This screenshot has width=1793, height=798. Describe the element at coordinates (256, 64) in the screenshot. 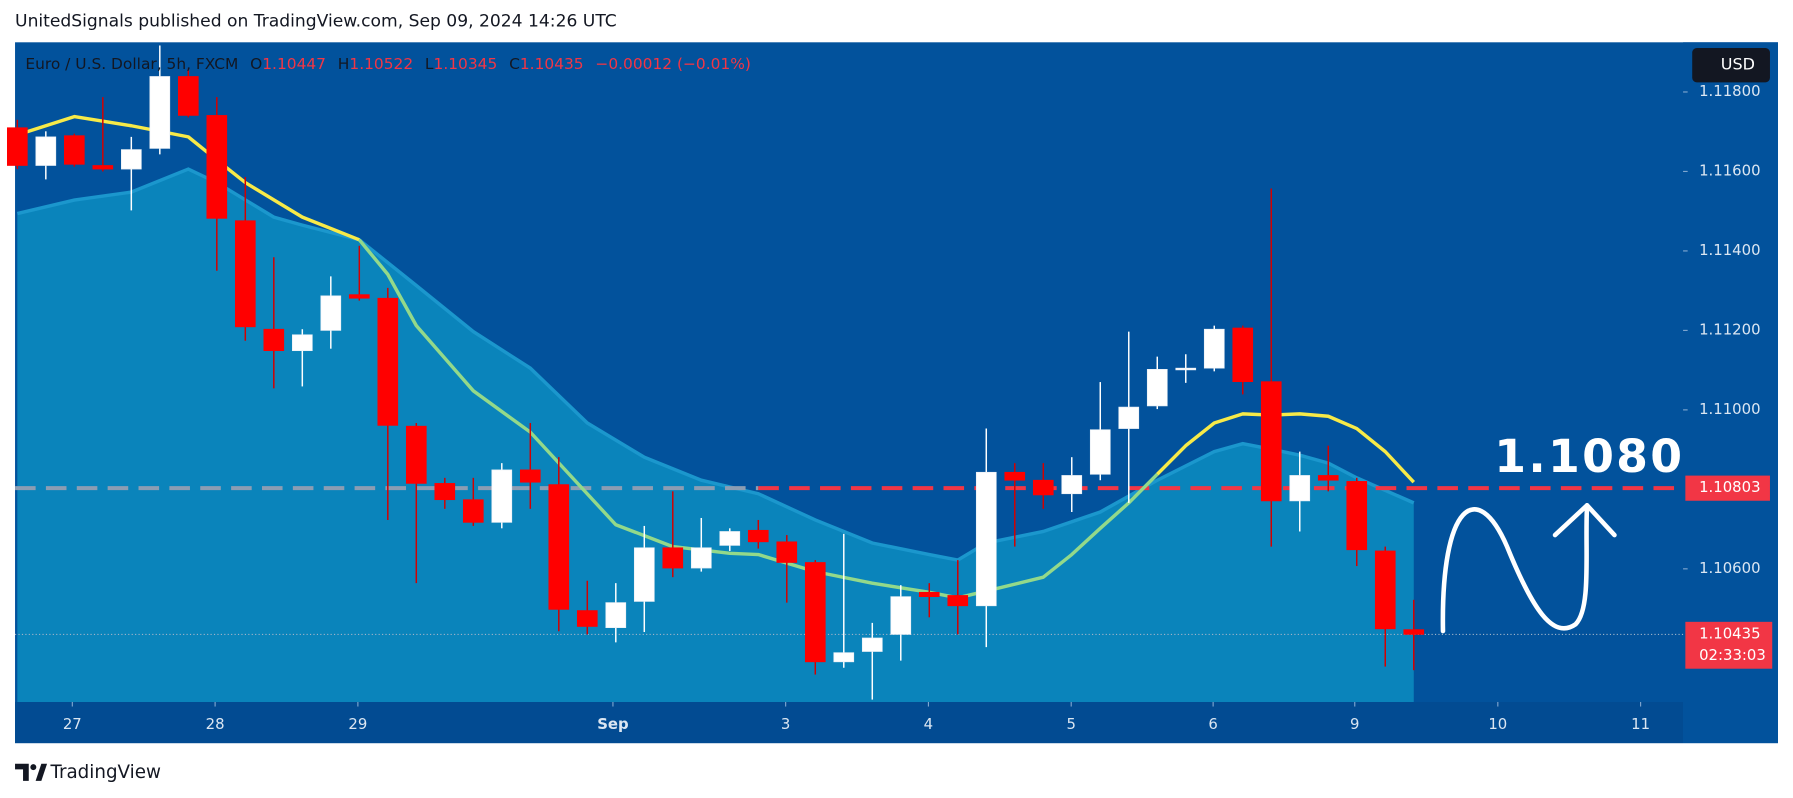

I see `legend-key: O` at that location.